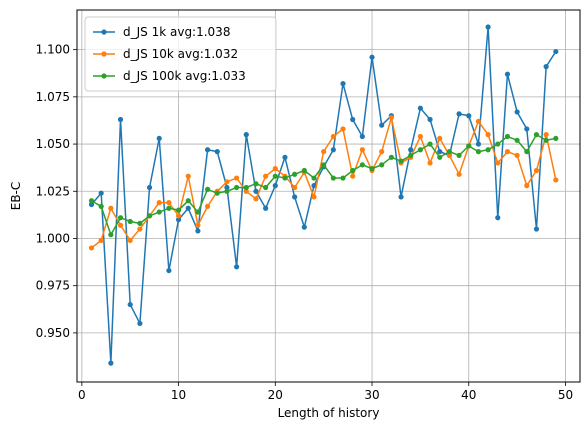 The width and height of the screenshot is (588, 436). Describe the element at coordinates (53, 144) in the screenshot. I see `y-tick-label: 1.050` at that location.